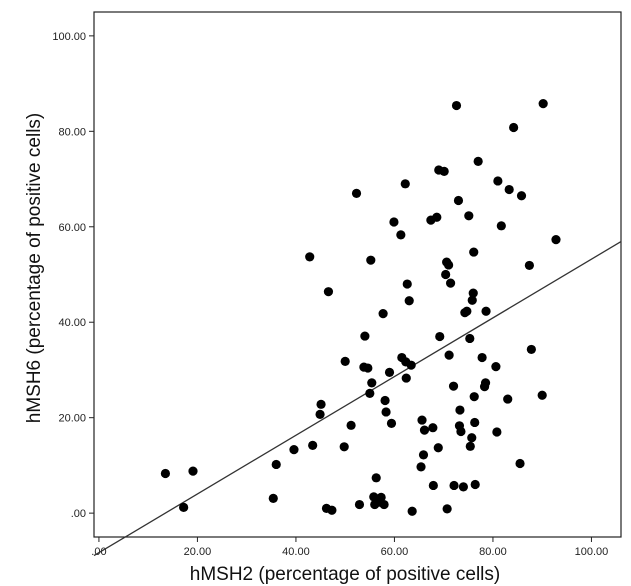 This screenshot has height=586, width=631. Describe the element at coordinates (72, 419) in the screenshot. I see `y-tick-label: 20.00` at that location.